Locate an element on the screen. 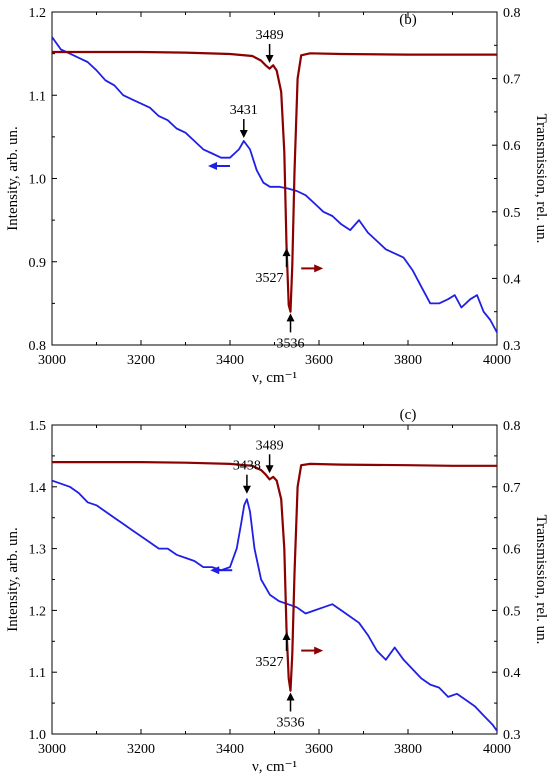 Image resolution: width=550 pixels, height=783 pixels. panel-label: (c) is located at coordinates (408, 415).